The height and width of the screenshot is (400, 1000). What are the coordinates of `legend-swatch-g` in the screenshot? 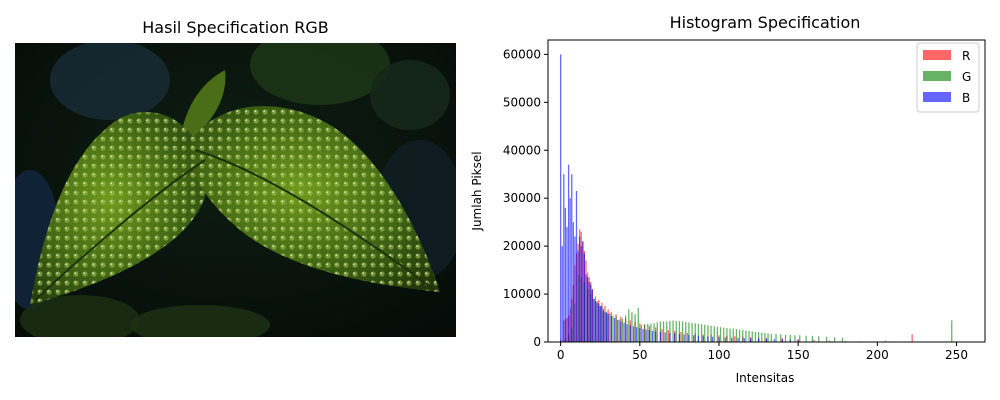 It's located at (937, 76).